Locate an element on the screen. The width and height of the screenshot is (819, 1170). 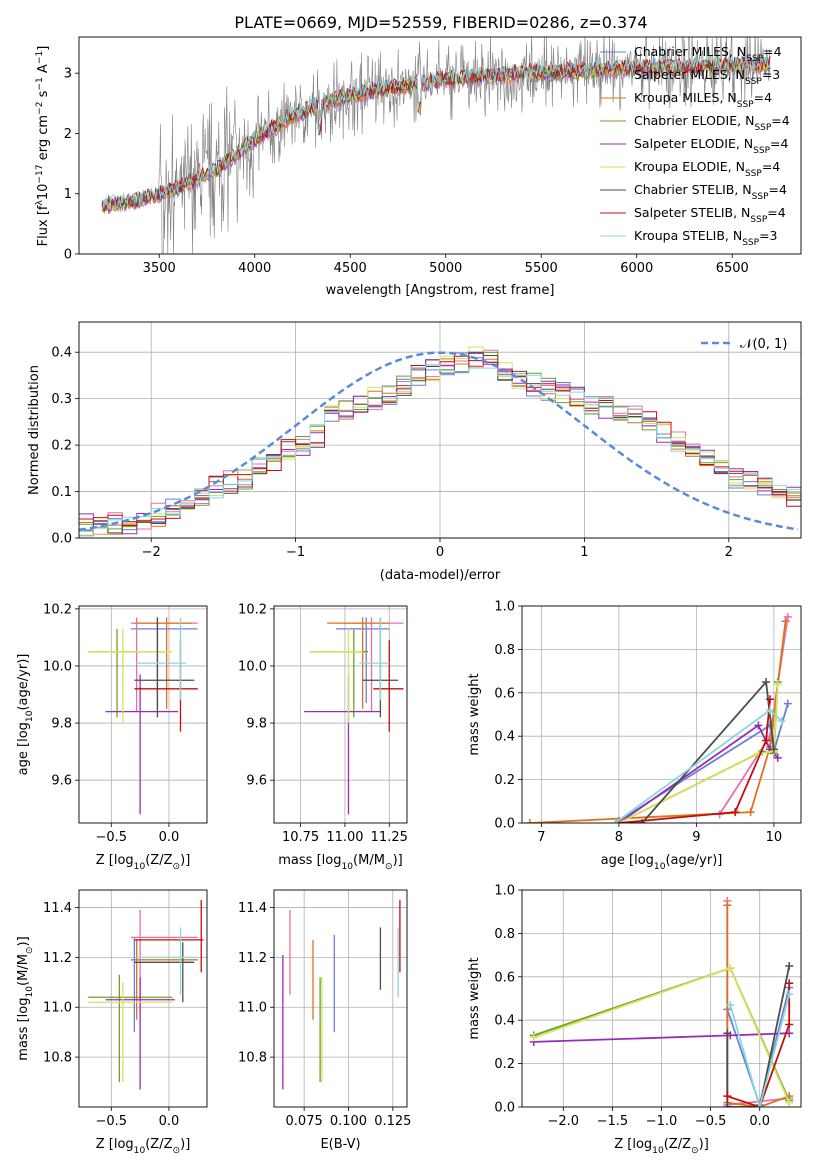
legend-label: 𝒩(0, 1) is located at coordinates (763, 344).